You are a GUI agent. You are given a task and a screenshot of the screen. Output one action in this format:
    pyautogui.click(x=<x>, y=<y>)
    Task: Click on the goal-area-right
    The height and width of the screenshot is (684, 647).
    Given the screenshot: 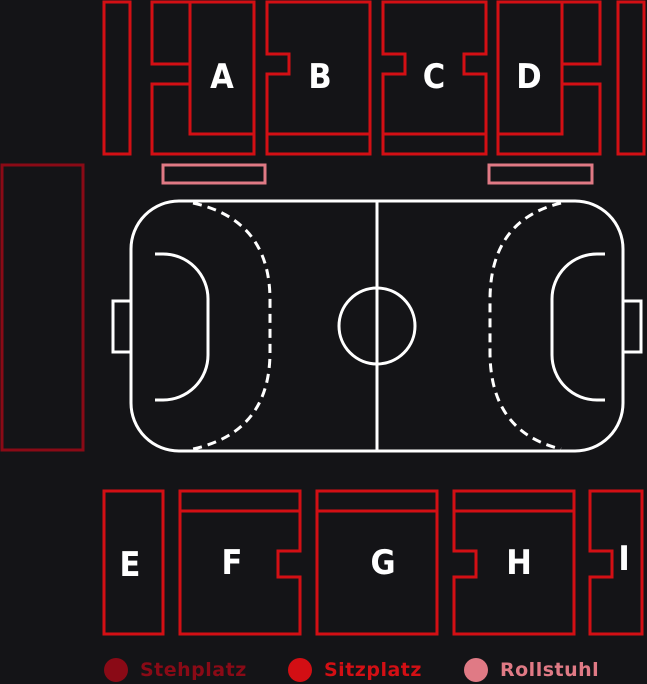 What is the action you would take?
    pyautogui.click(x=577, y=327)
    